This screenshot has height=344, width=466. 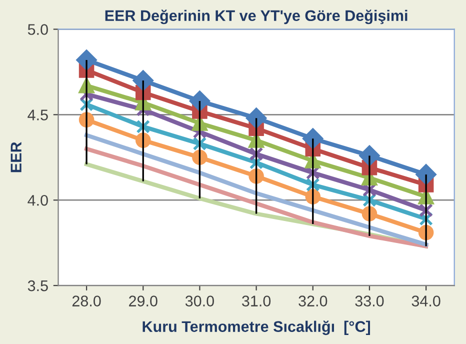 What do you see at coordinates (16, 157) in the screenshot?
I see `y-axis-title: EER` at bounding box center [16, 157].